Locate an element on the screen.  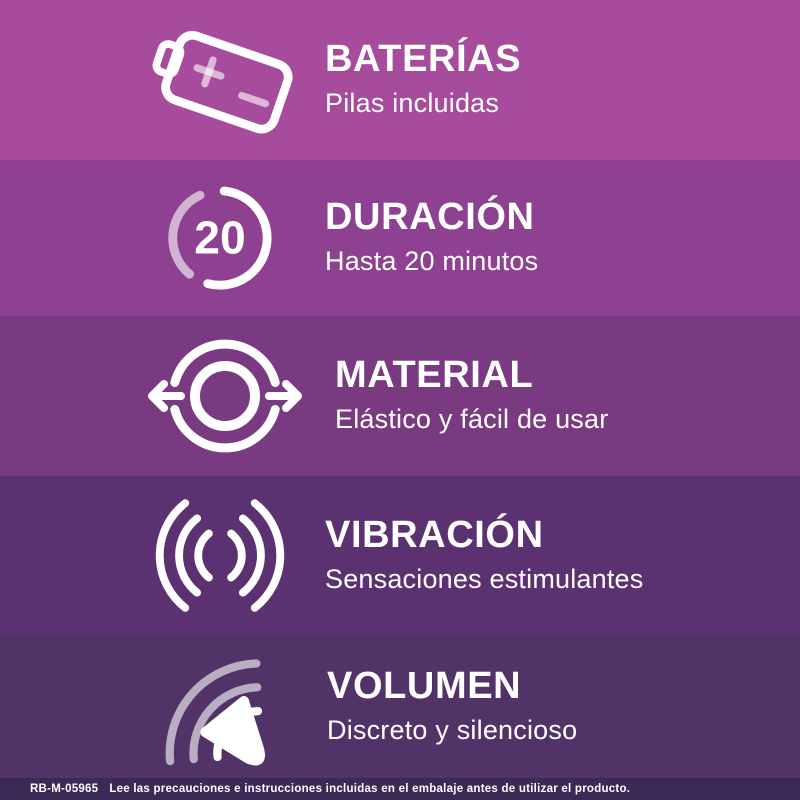
battery-icon-svg is located at coordinates (222, 82).